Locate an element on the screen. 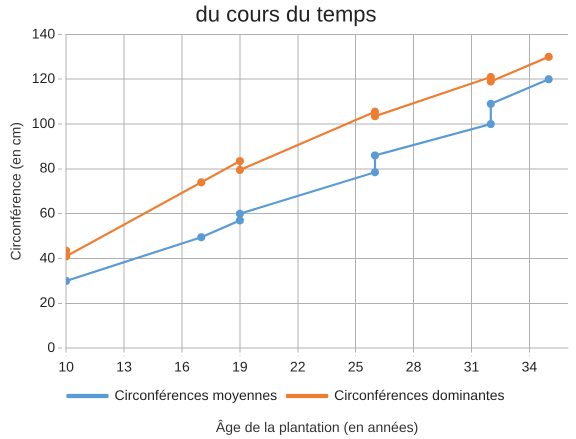 This screenshot has width=576, height=439. x-tick-label: 19 is located at coordinates (240, 366).